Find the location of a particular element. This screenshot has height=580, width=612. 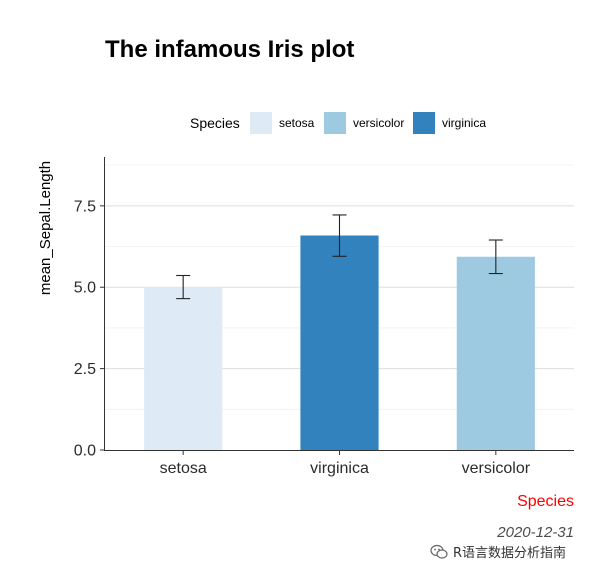

legend: Species setosa versicolor virginica is located at coordinates (338, 123).